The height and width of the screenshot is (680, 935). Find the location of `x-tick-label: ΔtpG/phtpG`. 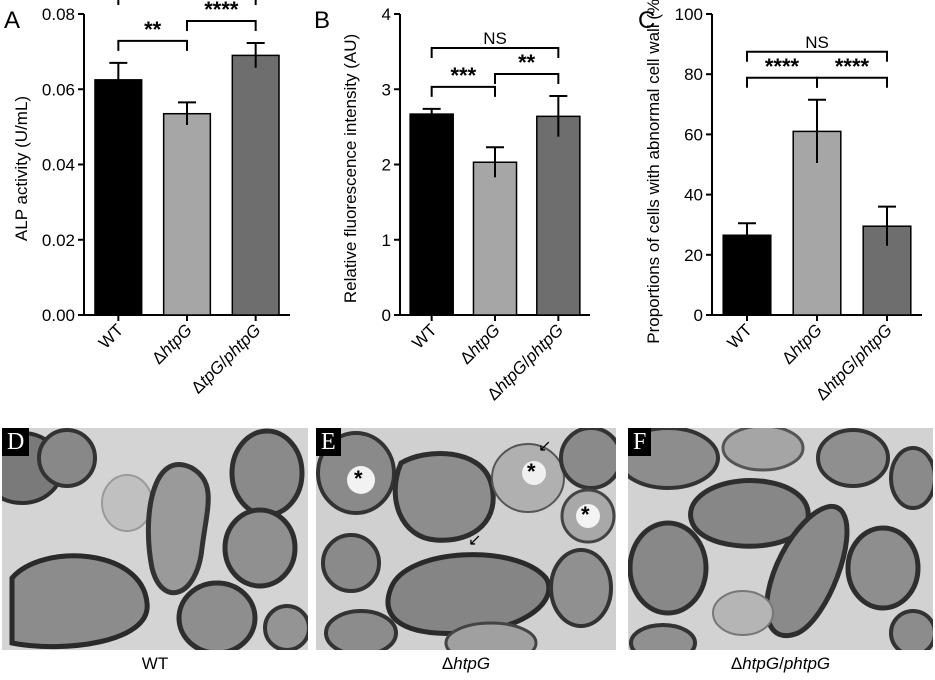

x-tick-label: ΔtpG/phtpG is located at coordinates (226, 358).